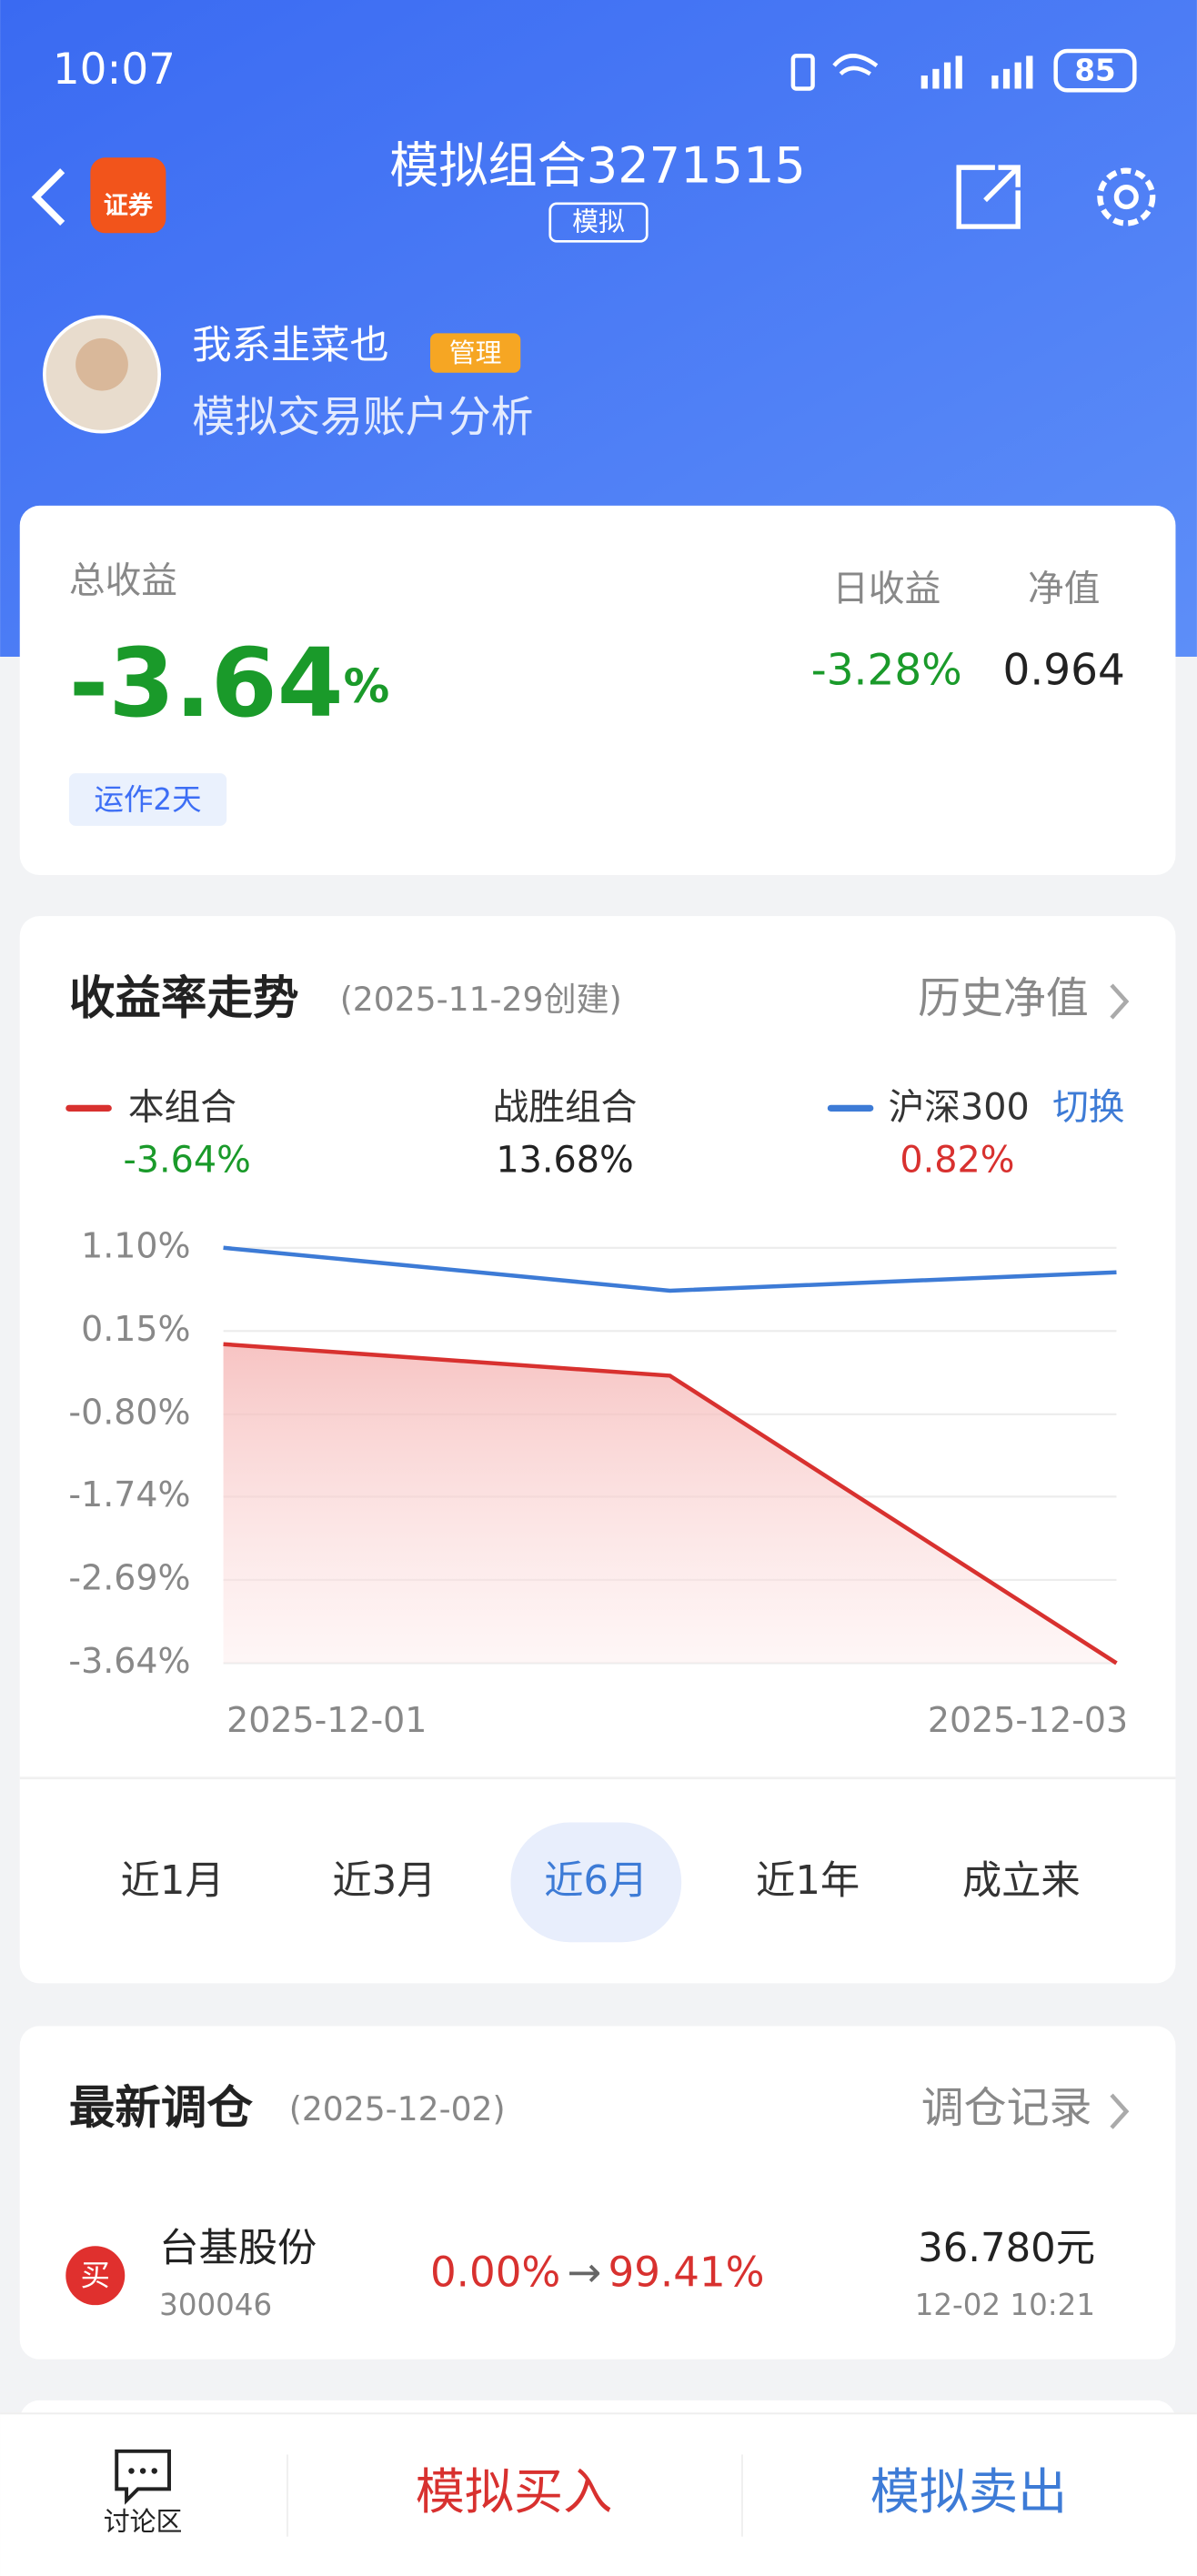  Describe the element at coordinates (481, 1000) in the screenshot. I see `trend-created: (2025-11-29创建)` at that location.